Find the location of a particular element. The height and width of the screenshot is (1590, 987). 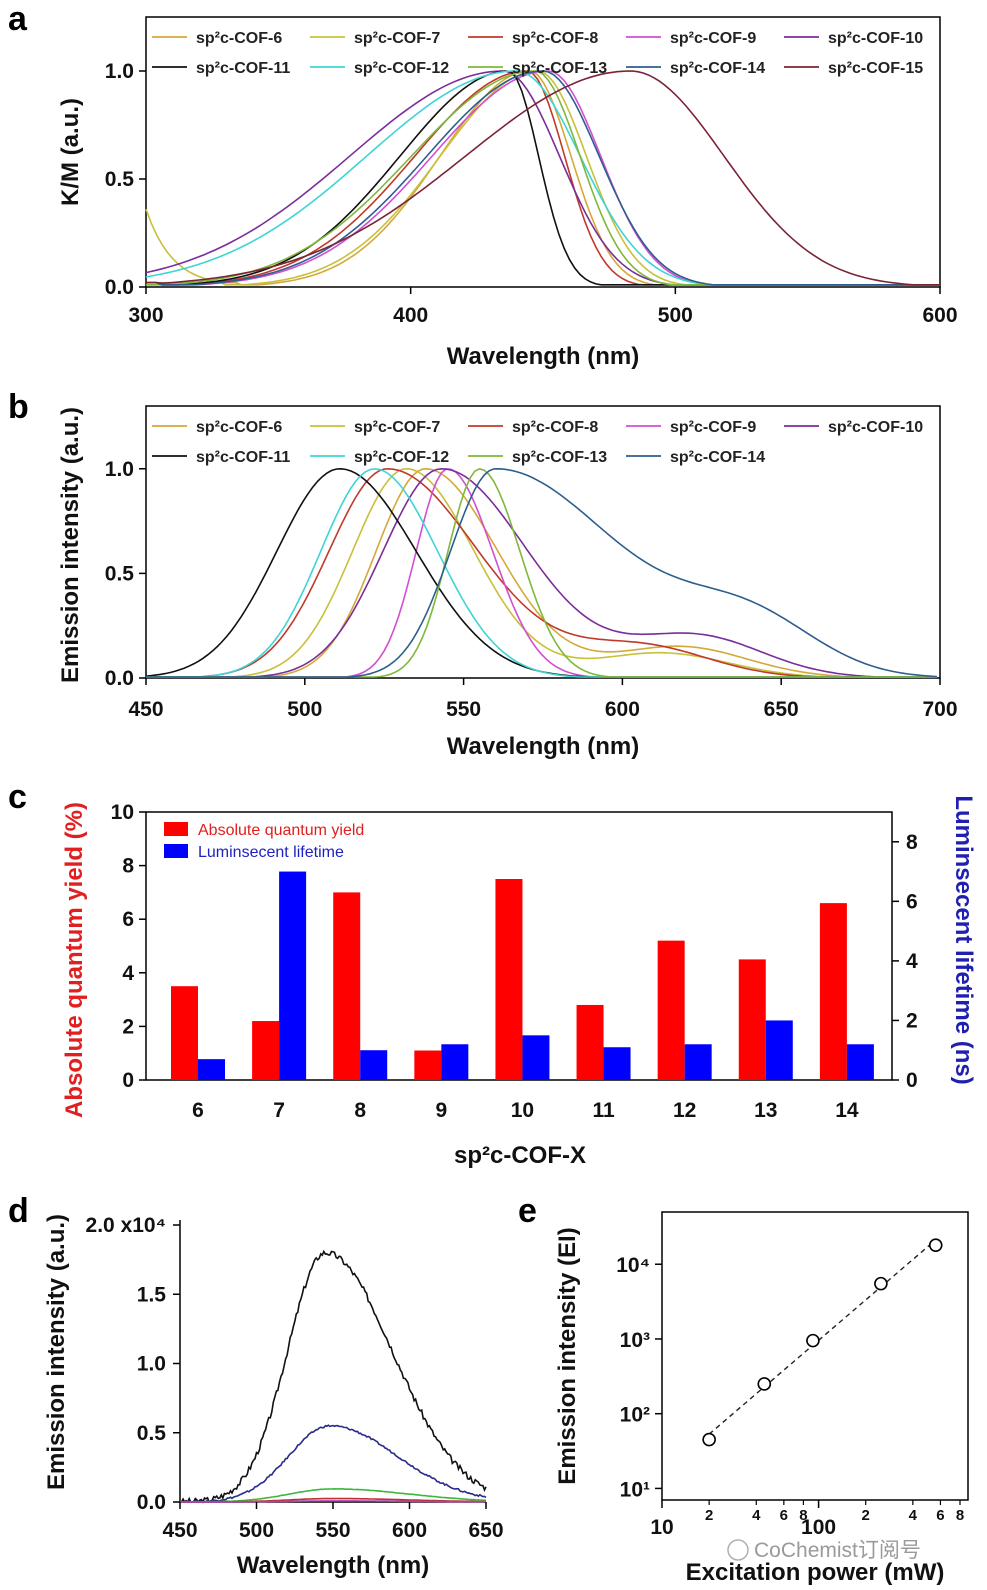

x-axis-label-c: sp²c-COF-X is located at coordinates (520, 1155).